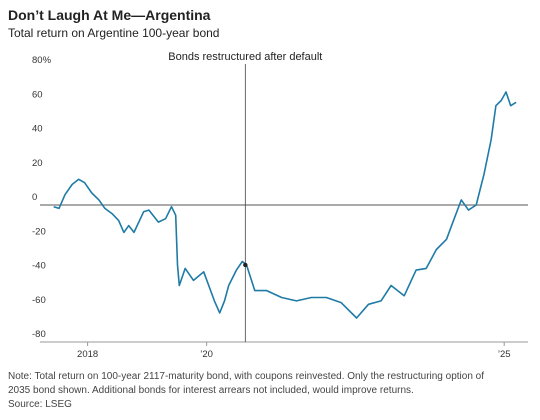 This screenshot has width=540, height=420. What do you see at coordinates (245, 265) in the screenshot?
I see `annotation-dot` at bounding box center [245, 265].